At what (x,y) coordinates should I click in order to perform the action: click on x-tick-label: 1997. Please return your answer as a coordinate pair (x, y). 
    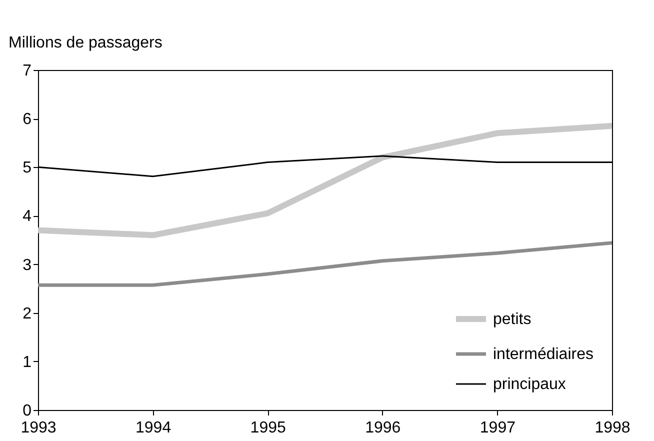
    Looking at the image, I should click on (498, 428).